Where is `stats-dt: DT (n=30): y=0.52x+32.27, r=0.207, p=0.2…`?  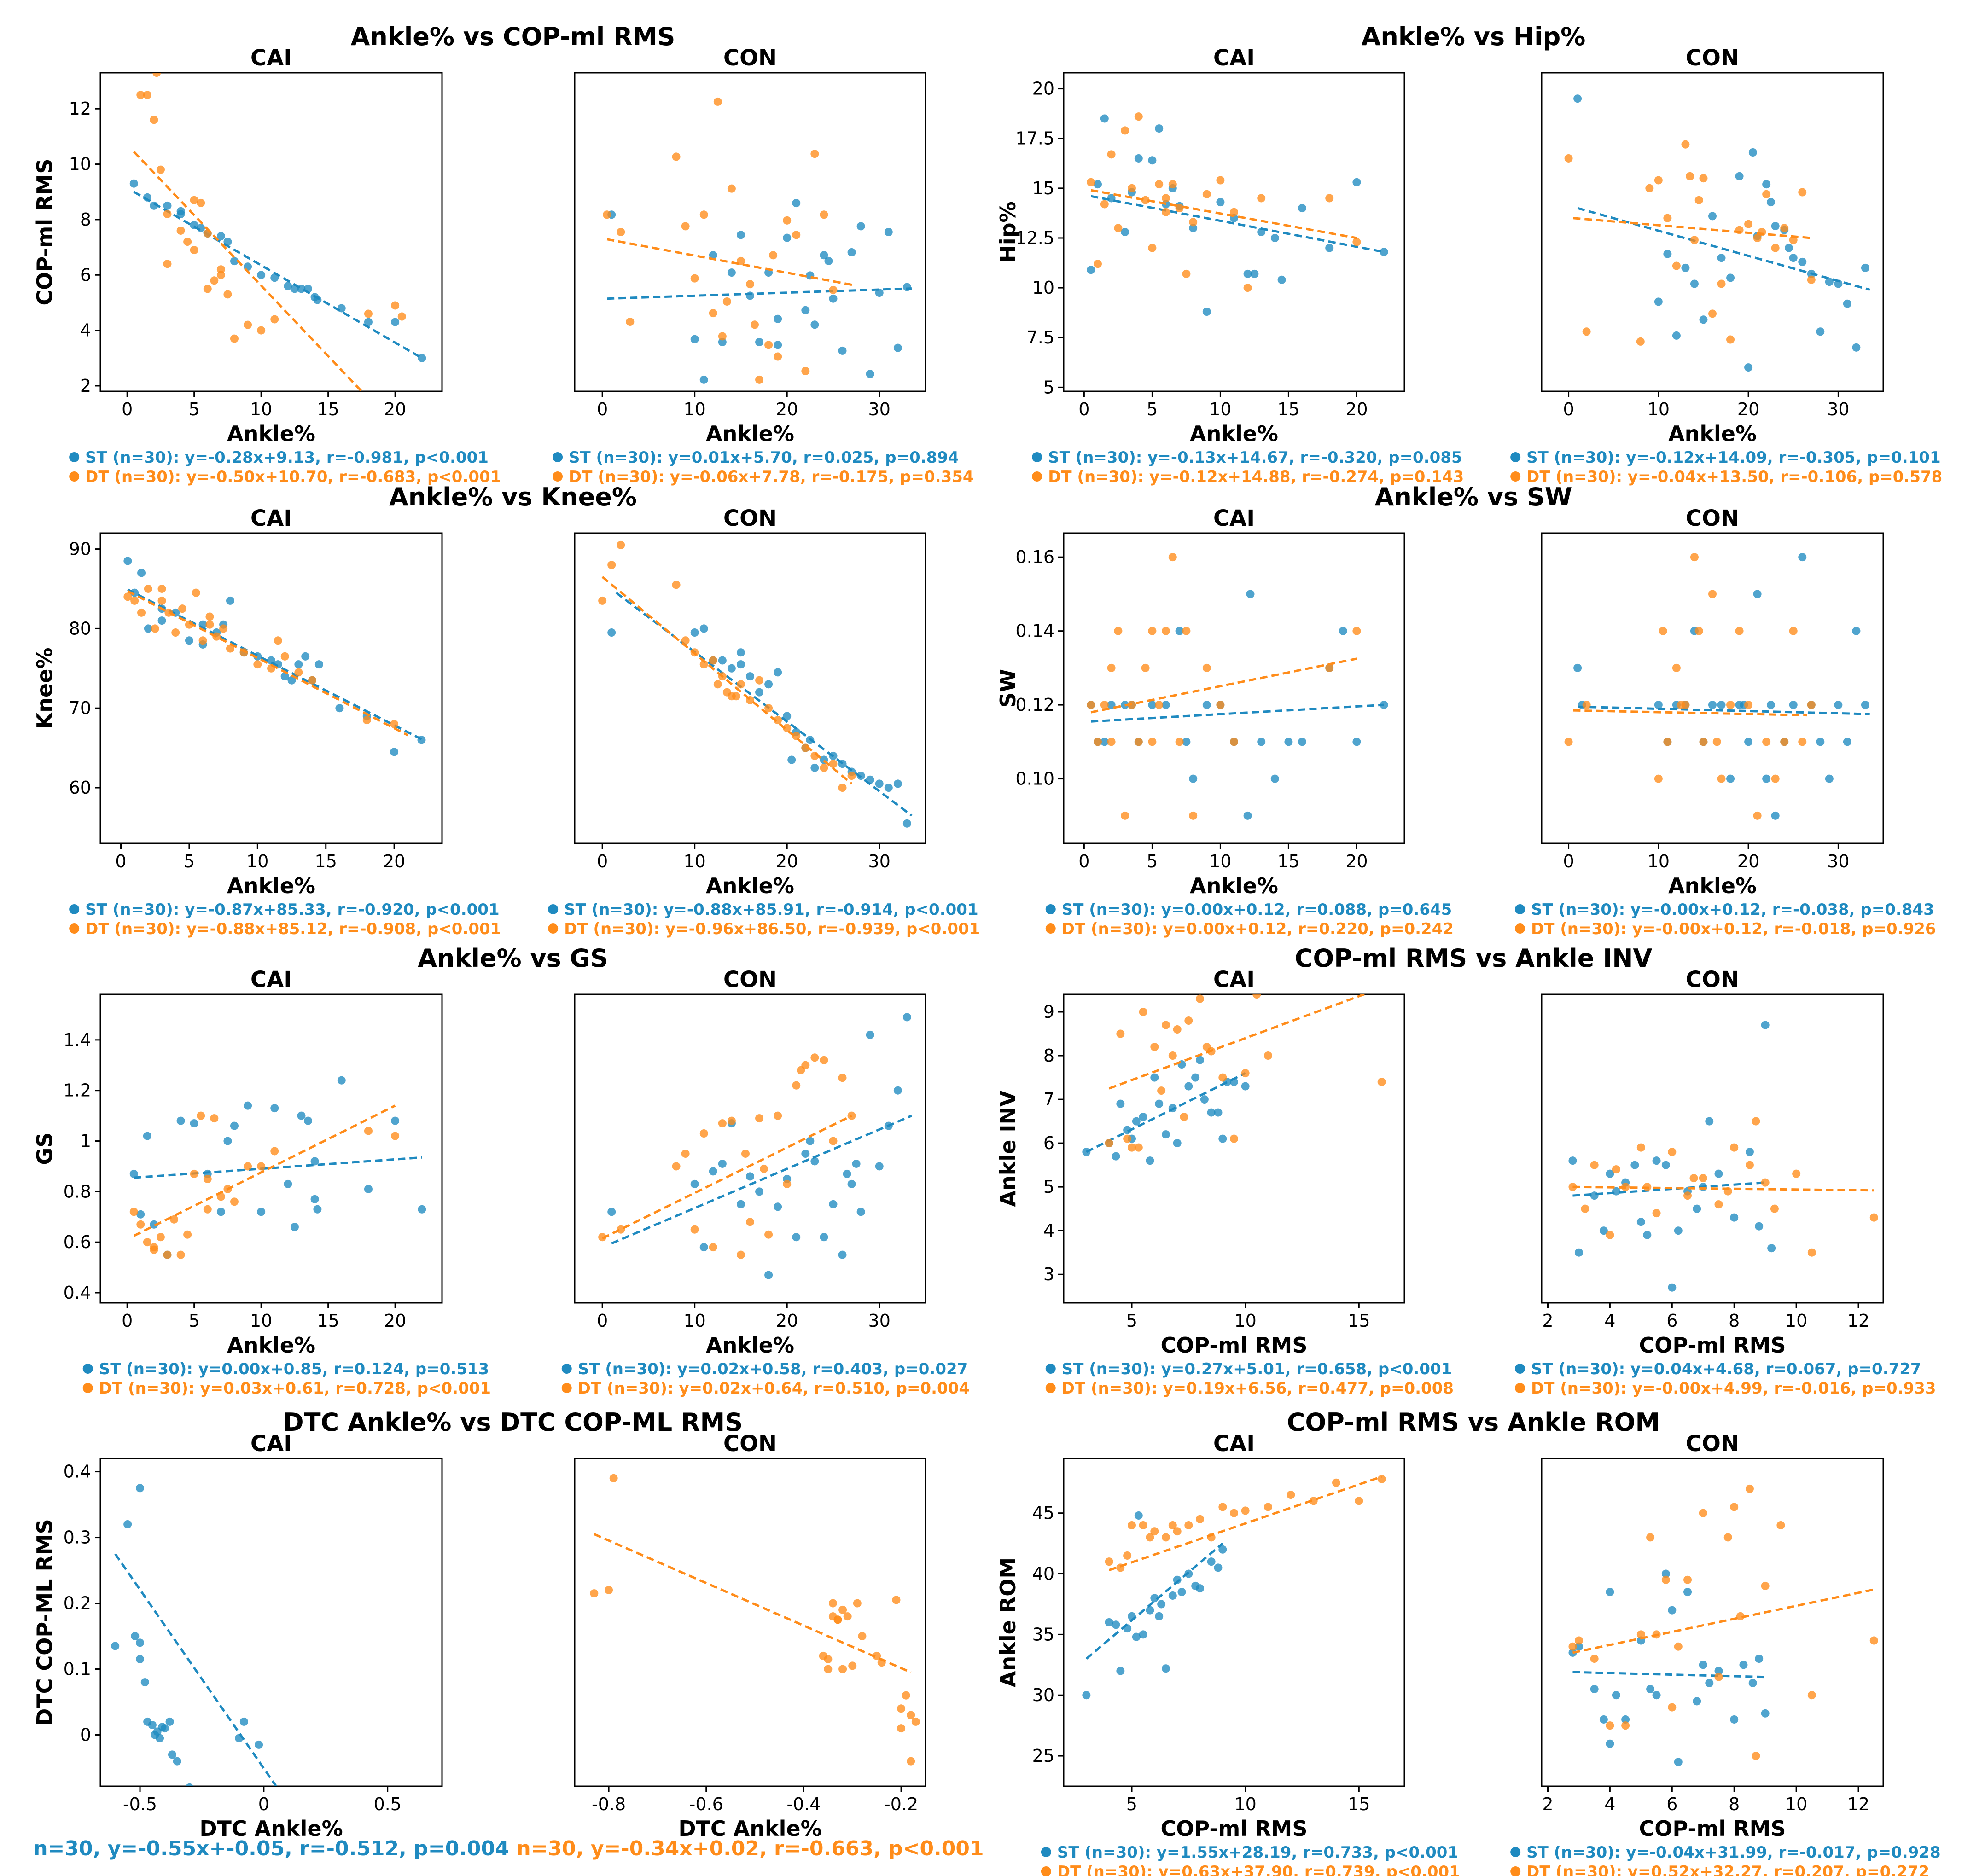
stats-dt: DT (n=30): y=0.52x+32.27, r=0.207, p=0.2… is located at coordinates (1727, 1870).